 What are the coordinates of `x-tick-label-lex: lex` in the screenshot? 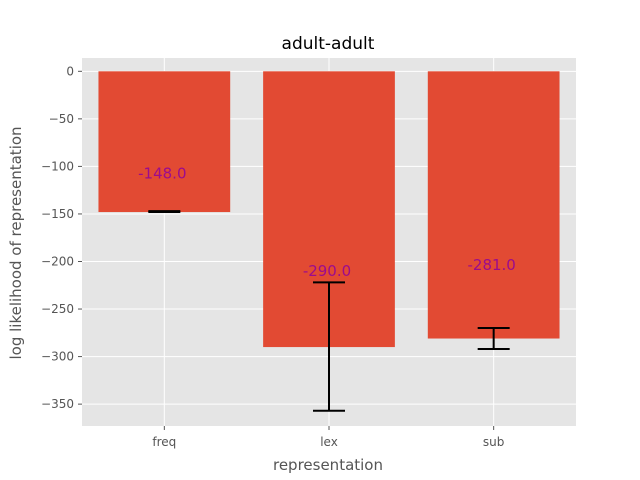 It's located at (329, 442).